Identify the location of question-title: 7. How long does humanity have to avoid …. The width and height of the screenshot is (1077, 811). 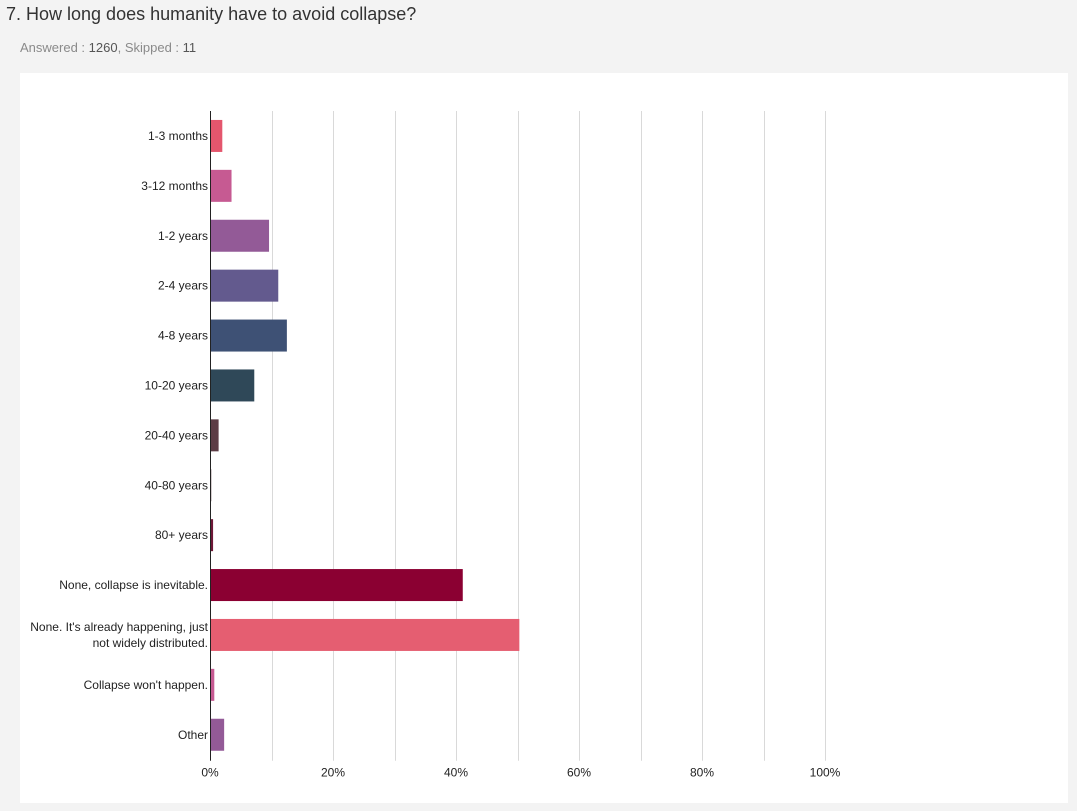
(211, 14).